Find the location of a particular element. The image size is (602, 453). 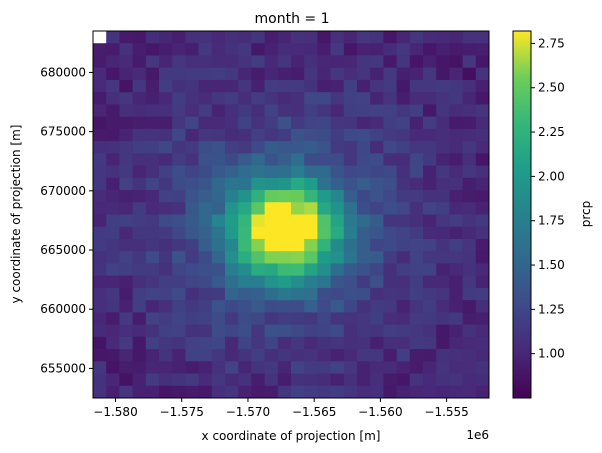

colorbar-tick-label: 2.00 is located at coordinates (551, 176).